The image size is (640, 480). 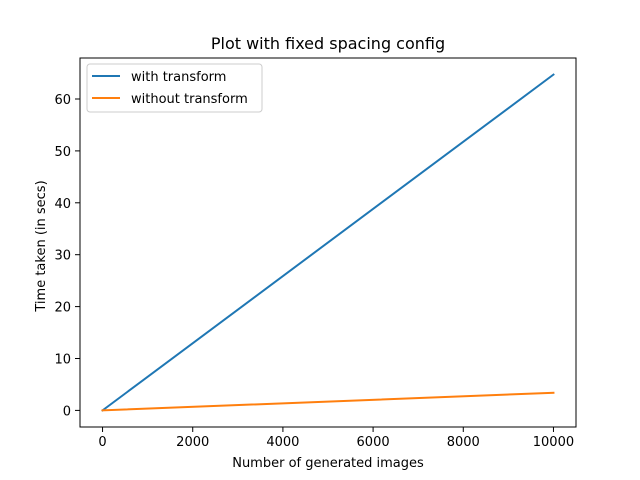 I want to click on series-line-without-transform, so click(x=328, y=401).